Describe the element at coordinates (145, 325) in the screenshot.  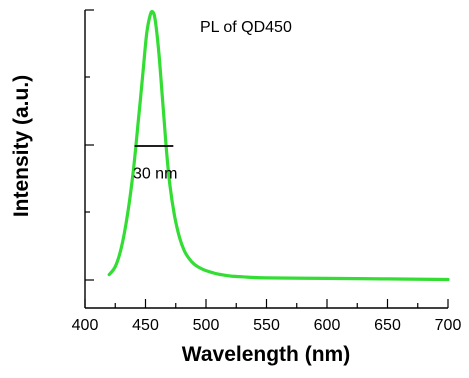
I see `x-tick-label: 450` at that location.